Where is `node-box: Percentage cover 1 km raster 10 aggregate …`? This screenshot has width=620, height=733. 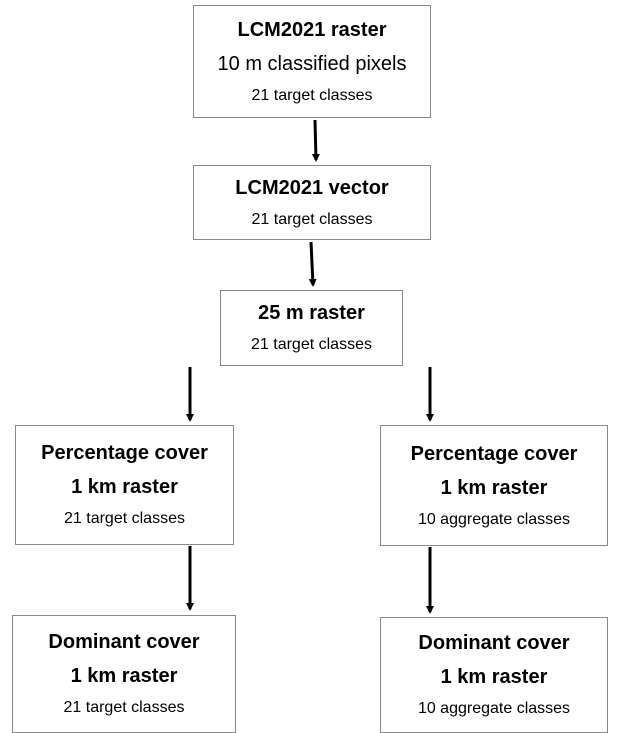 node-box: Percentage cover 1 km raster 10 aggregate … is located at coordinates (494, 485).